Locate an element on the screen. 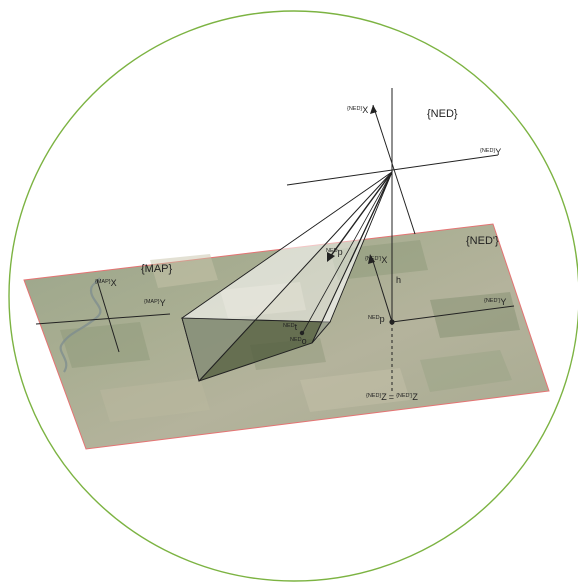  height-label: h is located at coordinates (398, 280).